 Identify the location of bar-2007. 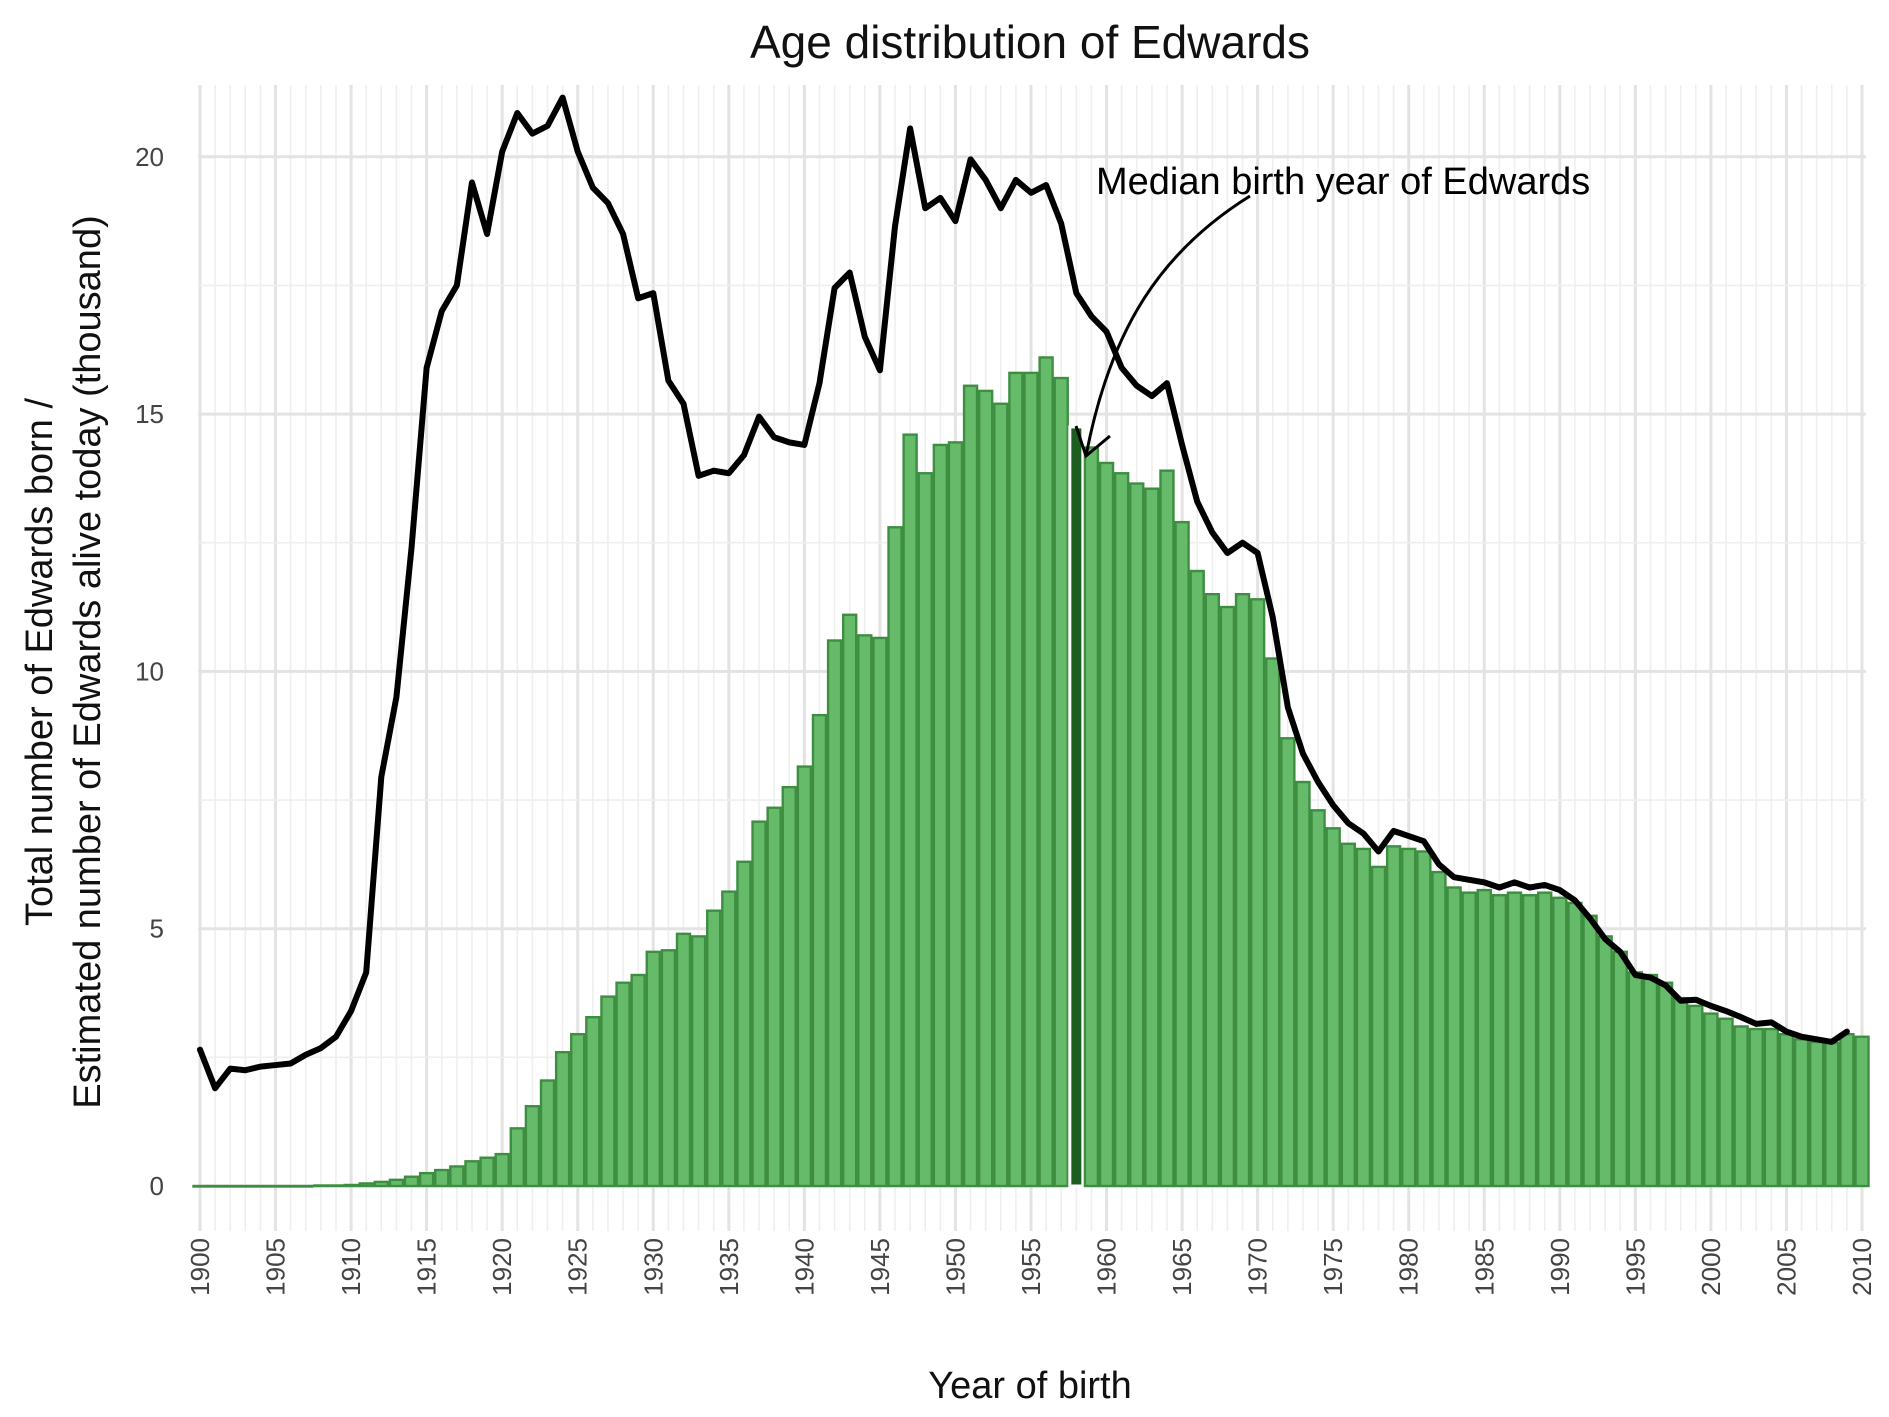
(1816, 1114).